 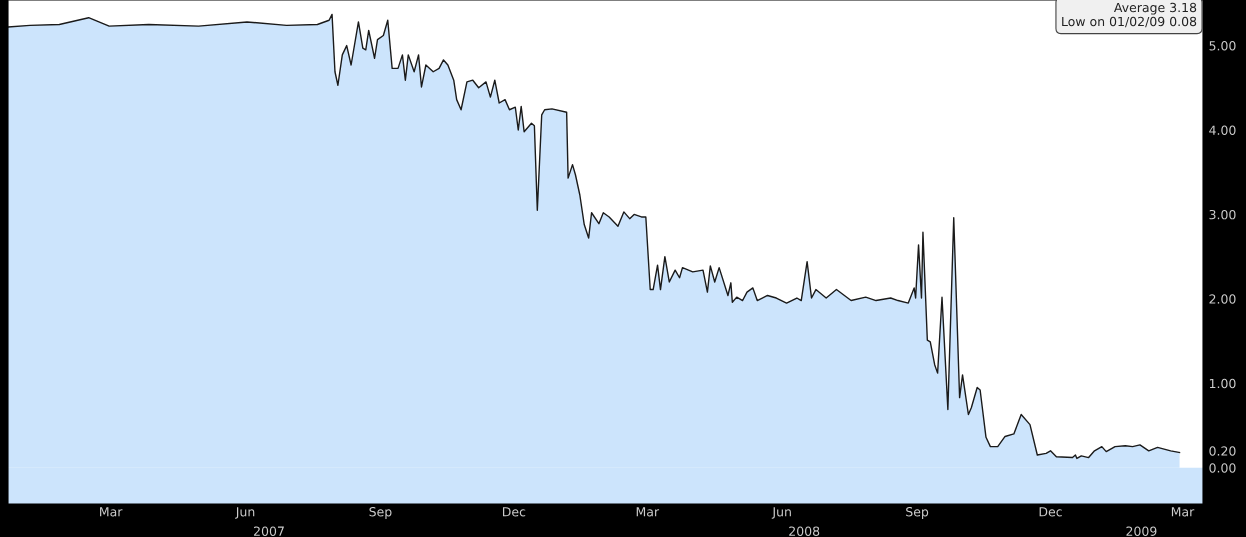 What do you see at coordinates (1141, 531) in the screenshot?
I see `x2-tick-label: 2009` at bounding box center [1141, 531].